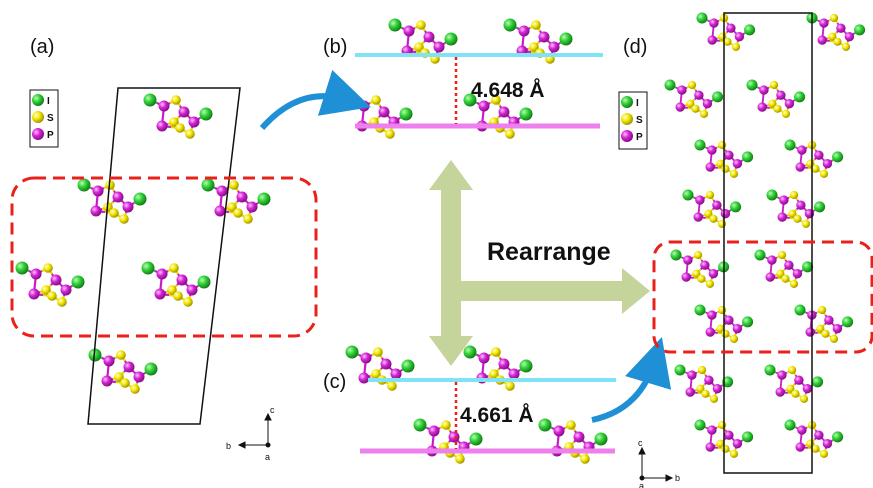  Describe the element at coordinates (38, 100) in the screenshot. I see `legend-iodine-atom` at that location.